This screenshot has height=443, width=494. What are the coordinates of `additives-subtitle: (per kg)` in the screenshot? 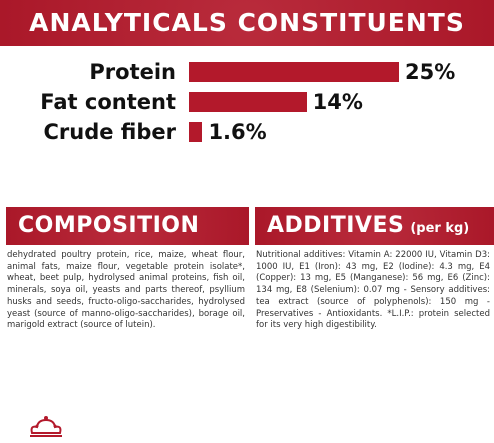 It's located at (440, 228).